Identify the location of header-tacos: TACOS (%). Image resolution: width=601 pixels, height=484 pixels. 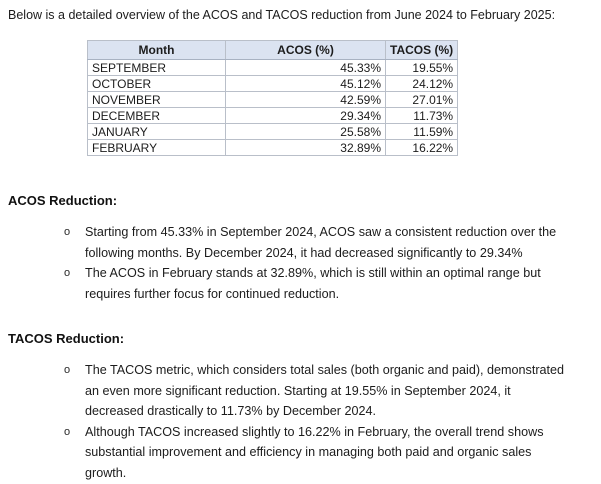
(421, 50).